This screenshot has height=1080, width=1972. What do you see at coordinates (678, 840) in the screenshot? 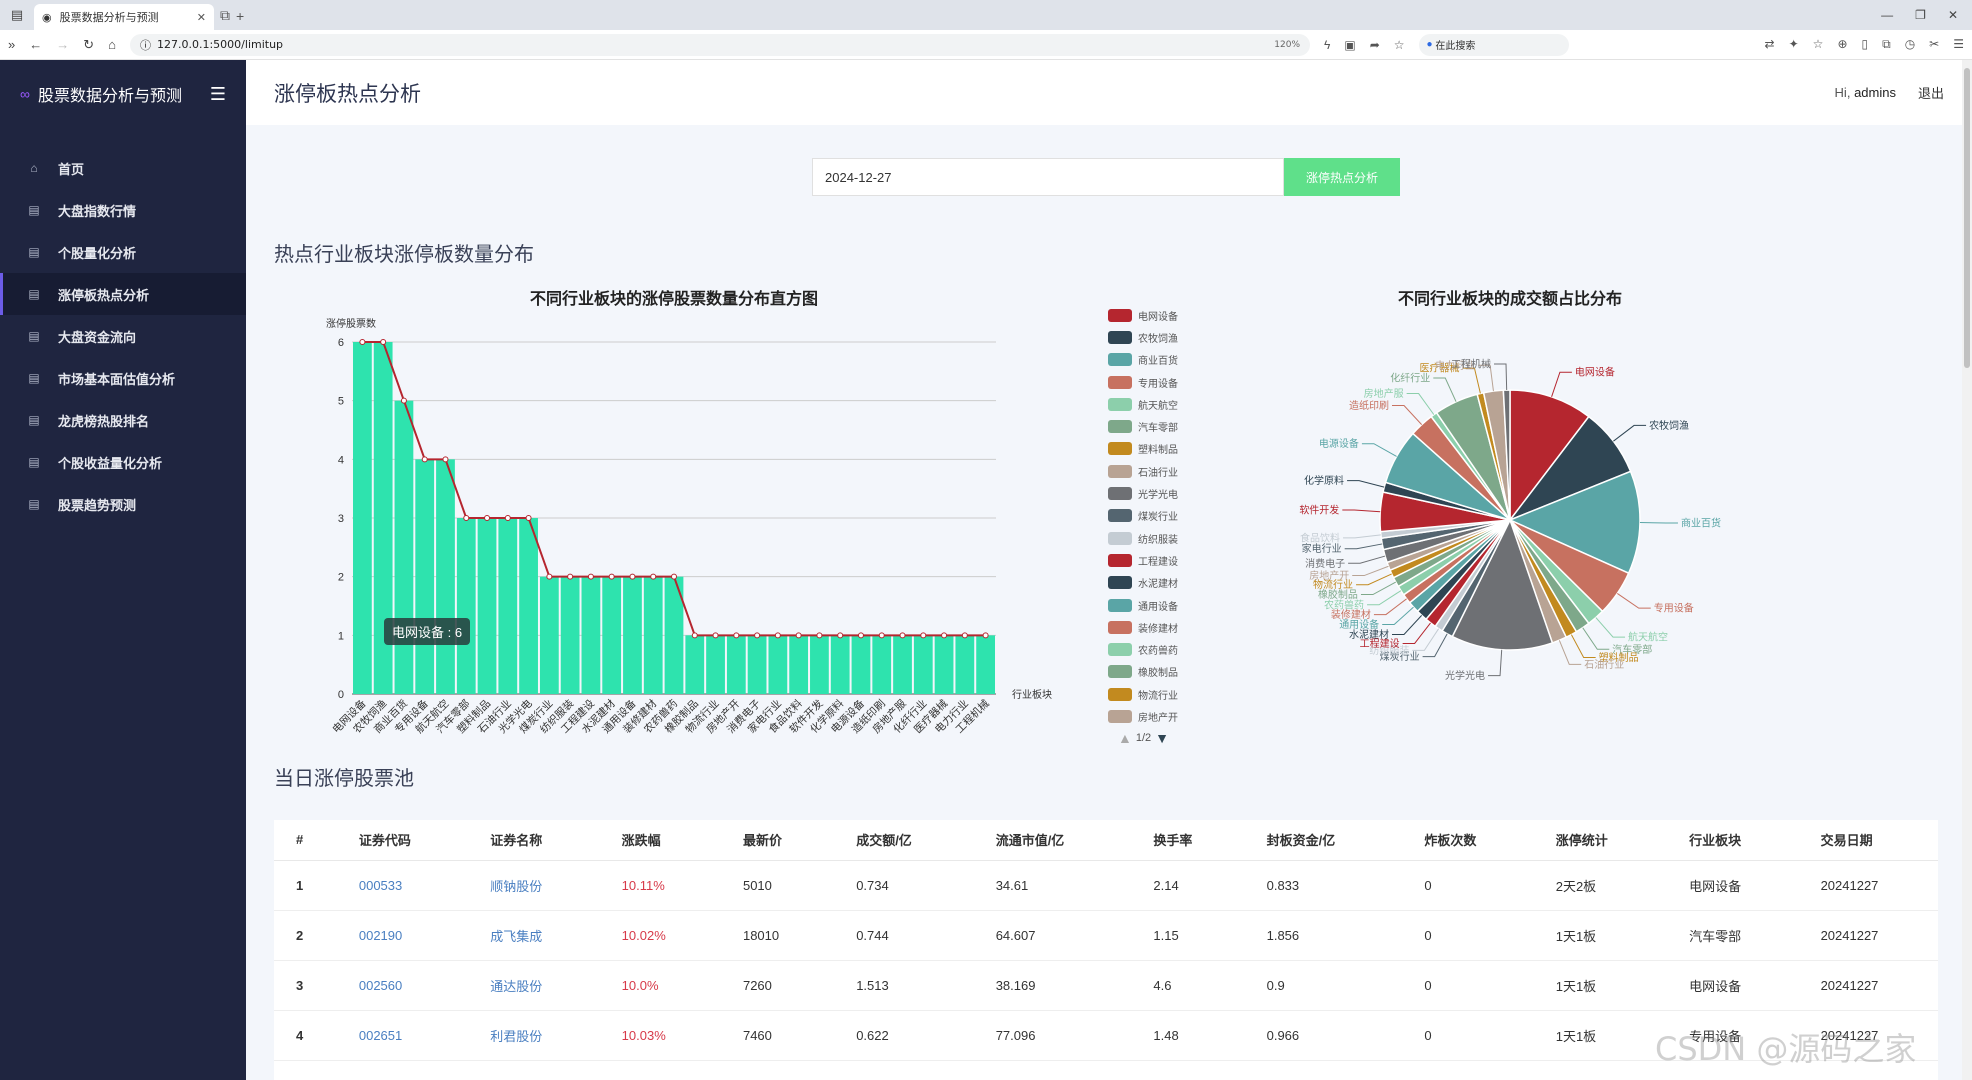
I see `table-header-cell: 涨跌幅` at bounding box center [678, 840].